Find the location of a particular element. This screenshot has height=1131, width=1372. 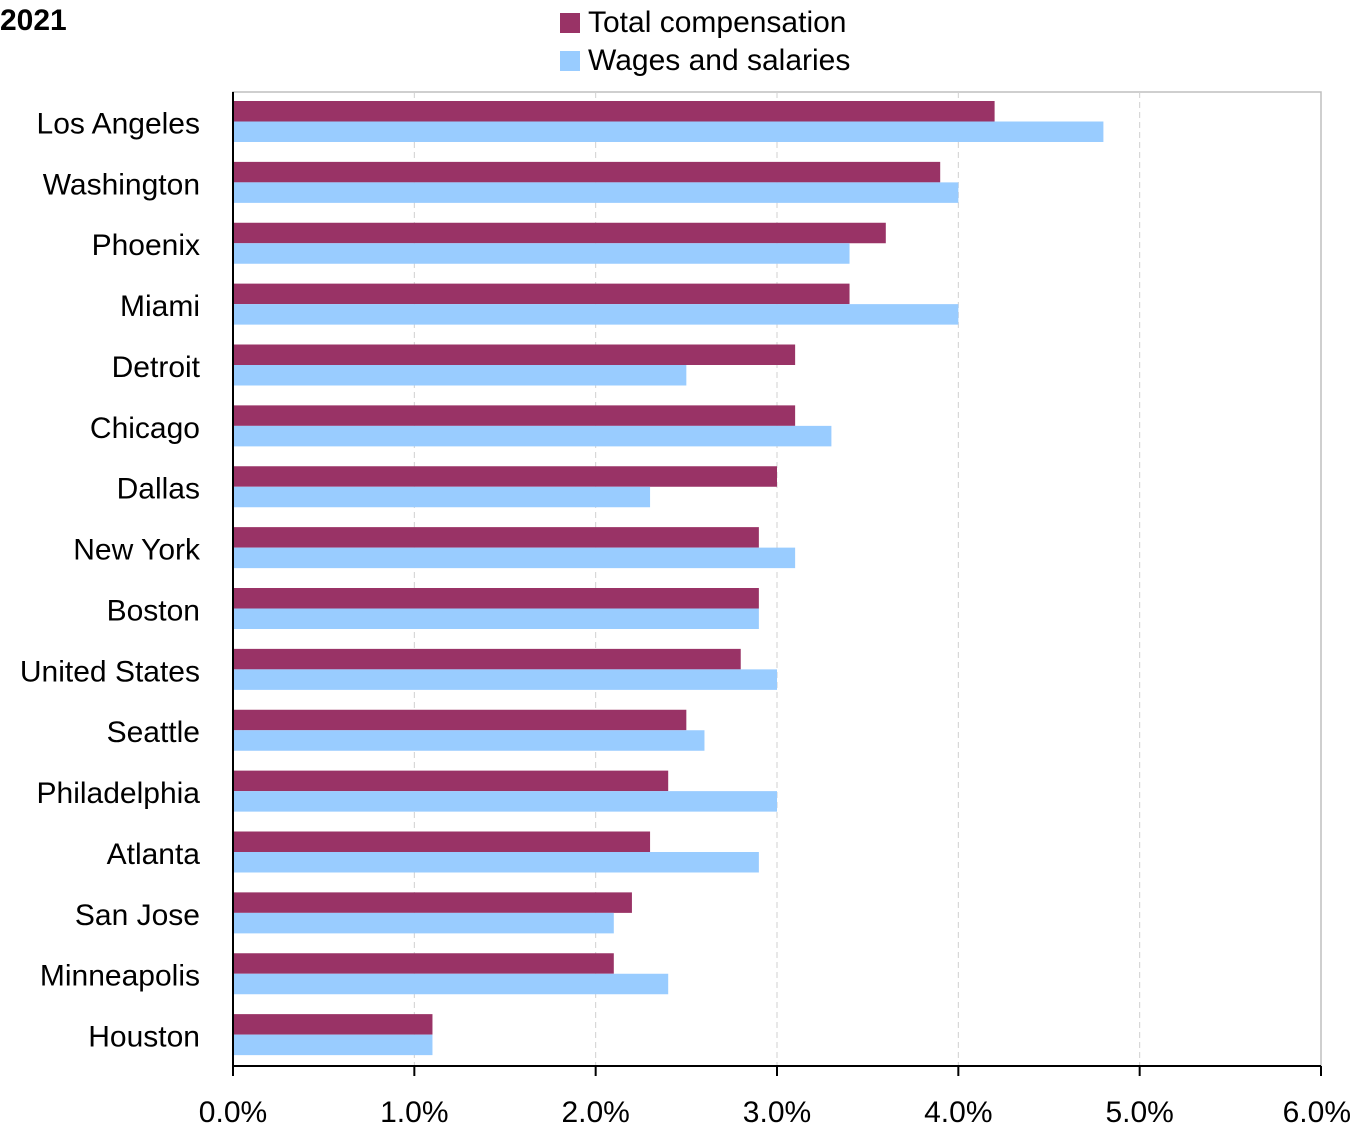

category-label: Boston is located at coordinates (153, 610).